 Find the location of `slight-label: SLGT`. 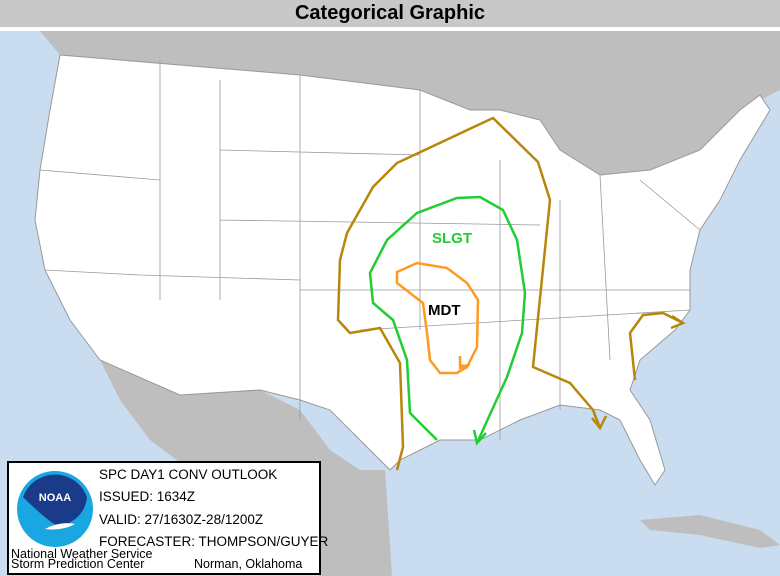

slight-label: SLGT is located at coordinates (452, 238).